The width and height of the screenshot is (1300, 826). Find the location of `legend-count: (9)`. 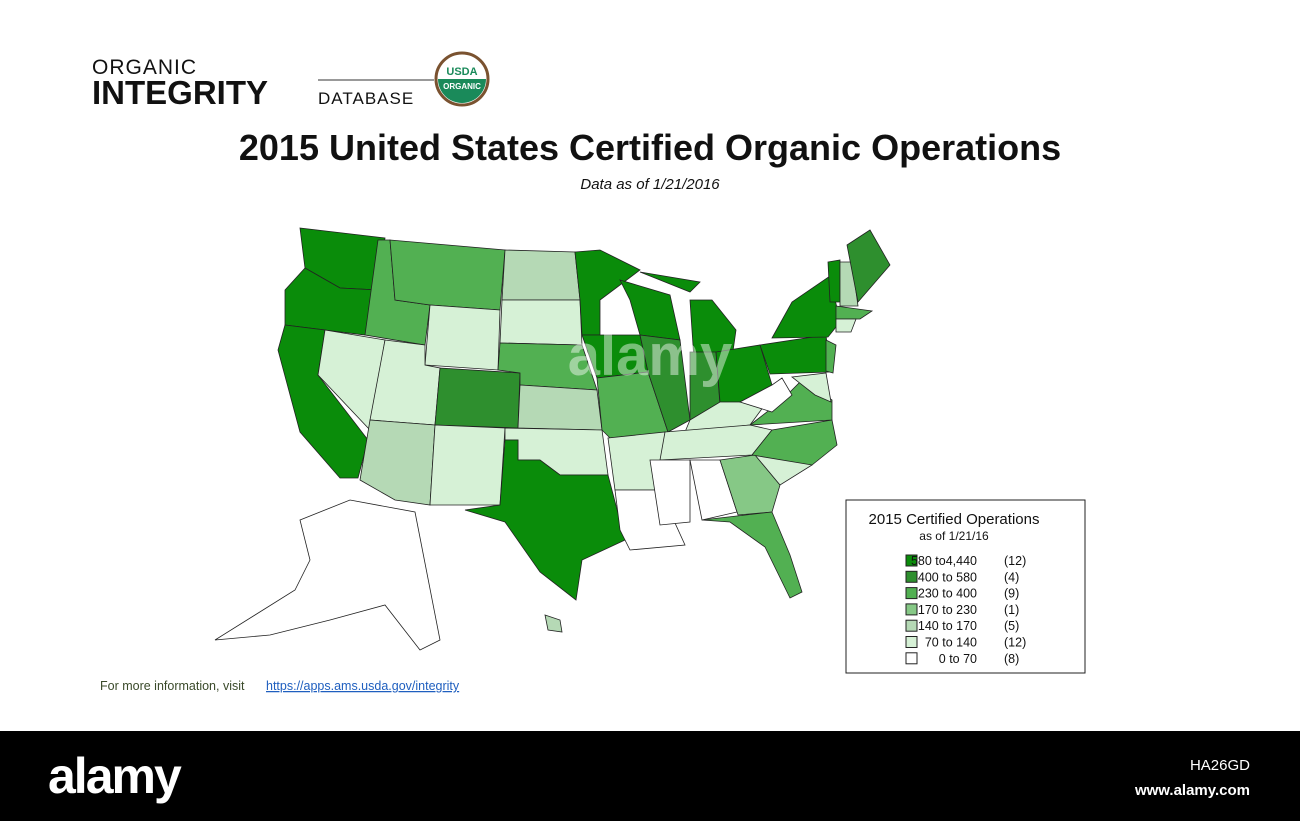

legend-count: (9) is located at coordinates (1011, 594).